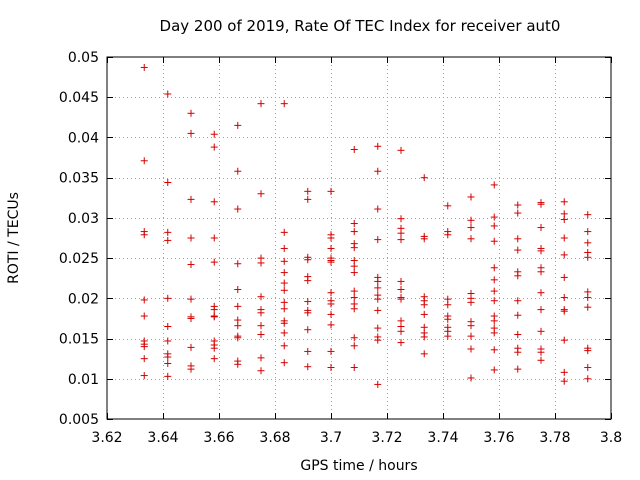 The width and height of the screenshot is (640, 480). I want to click on y-tick-label: 0.02, so click(83, 299).